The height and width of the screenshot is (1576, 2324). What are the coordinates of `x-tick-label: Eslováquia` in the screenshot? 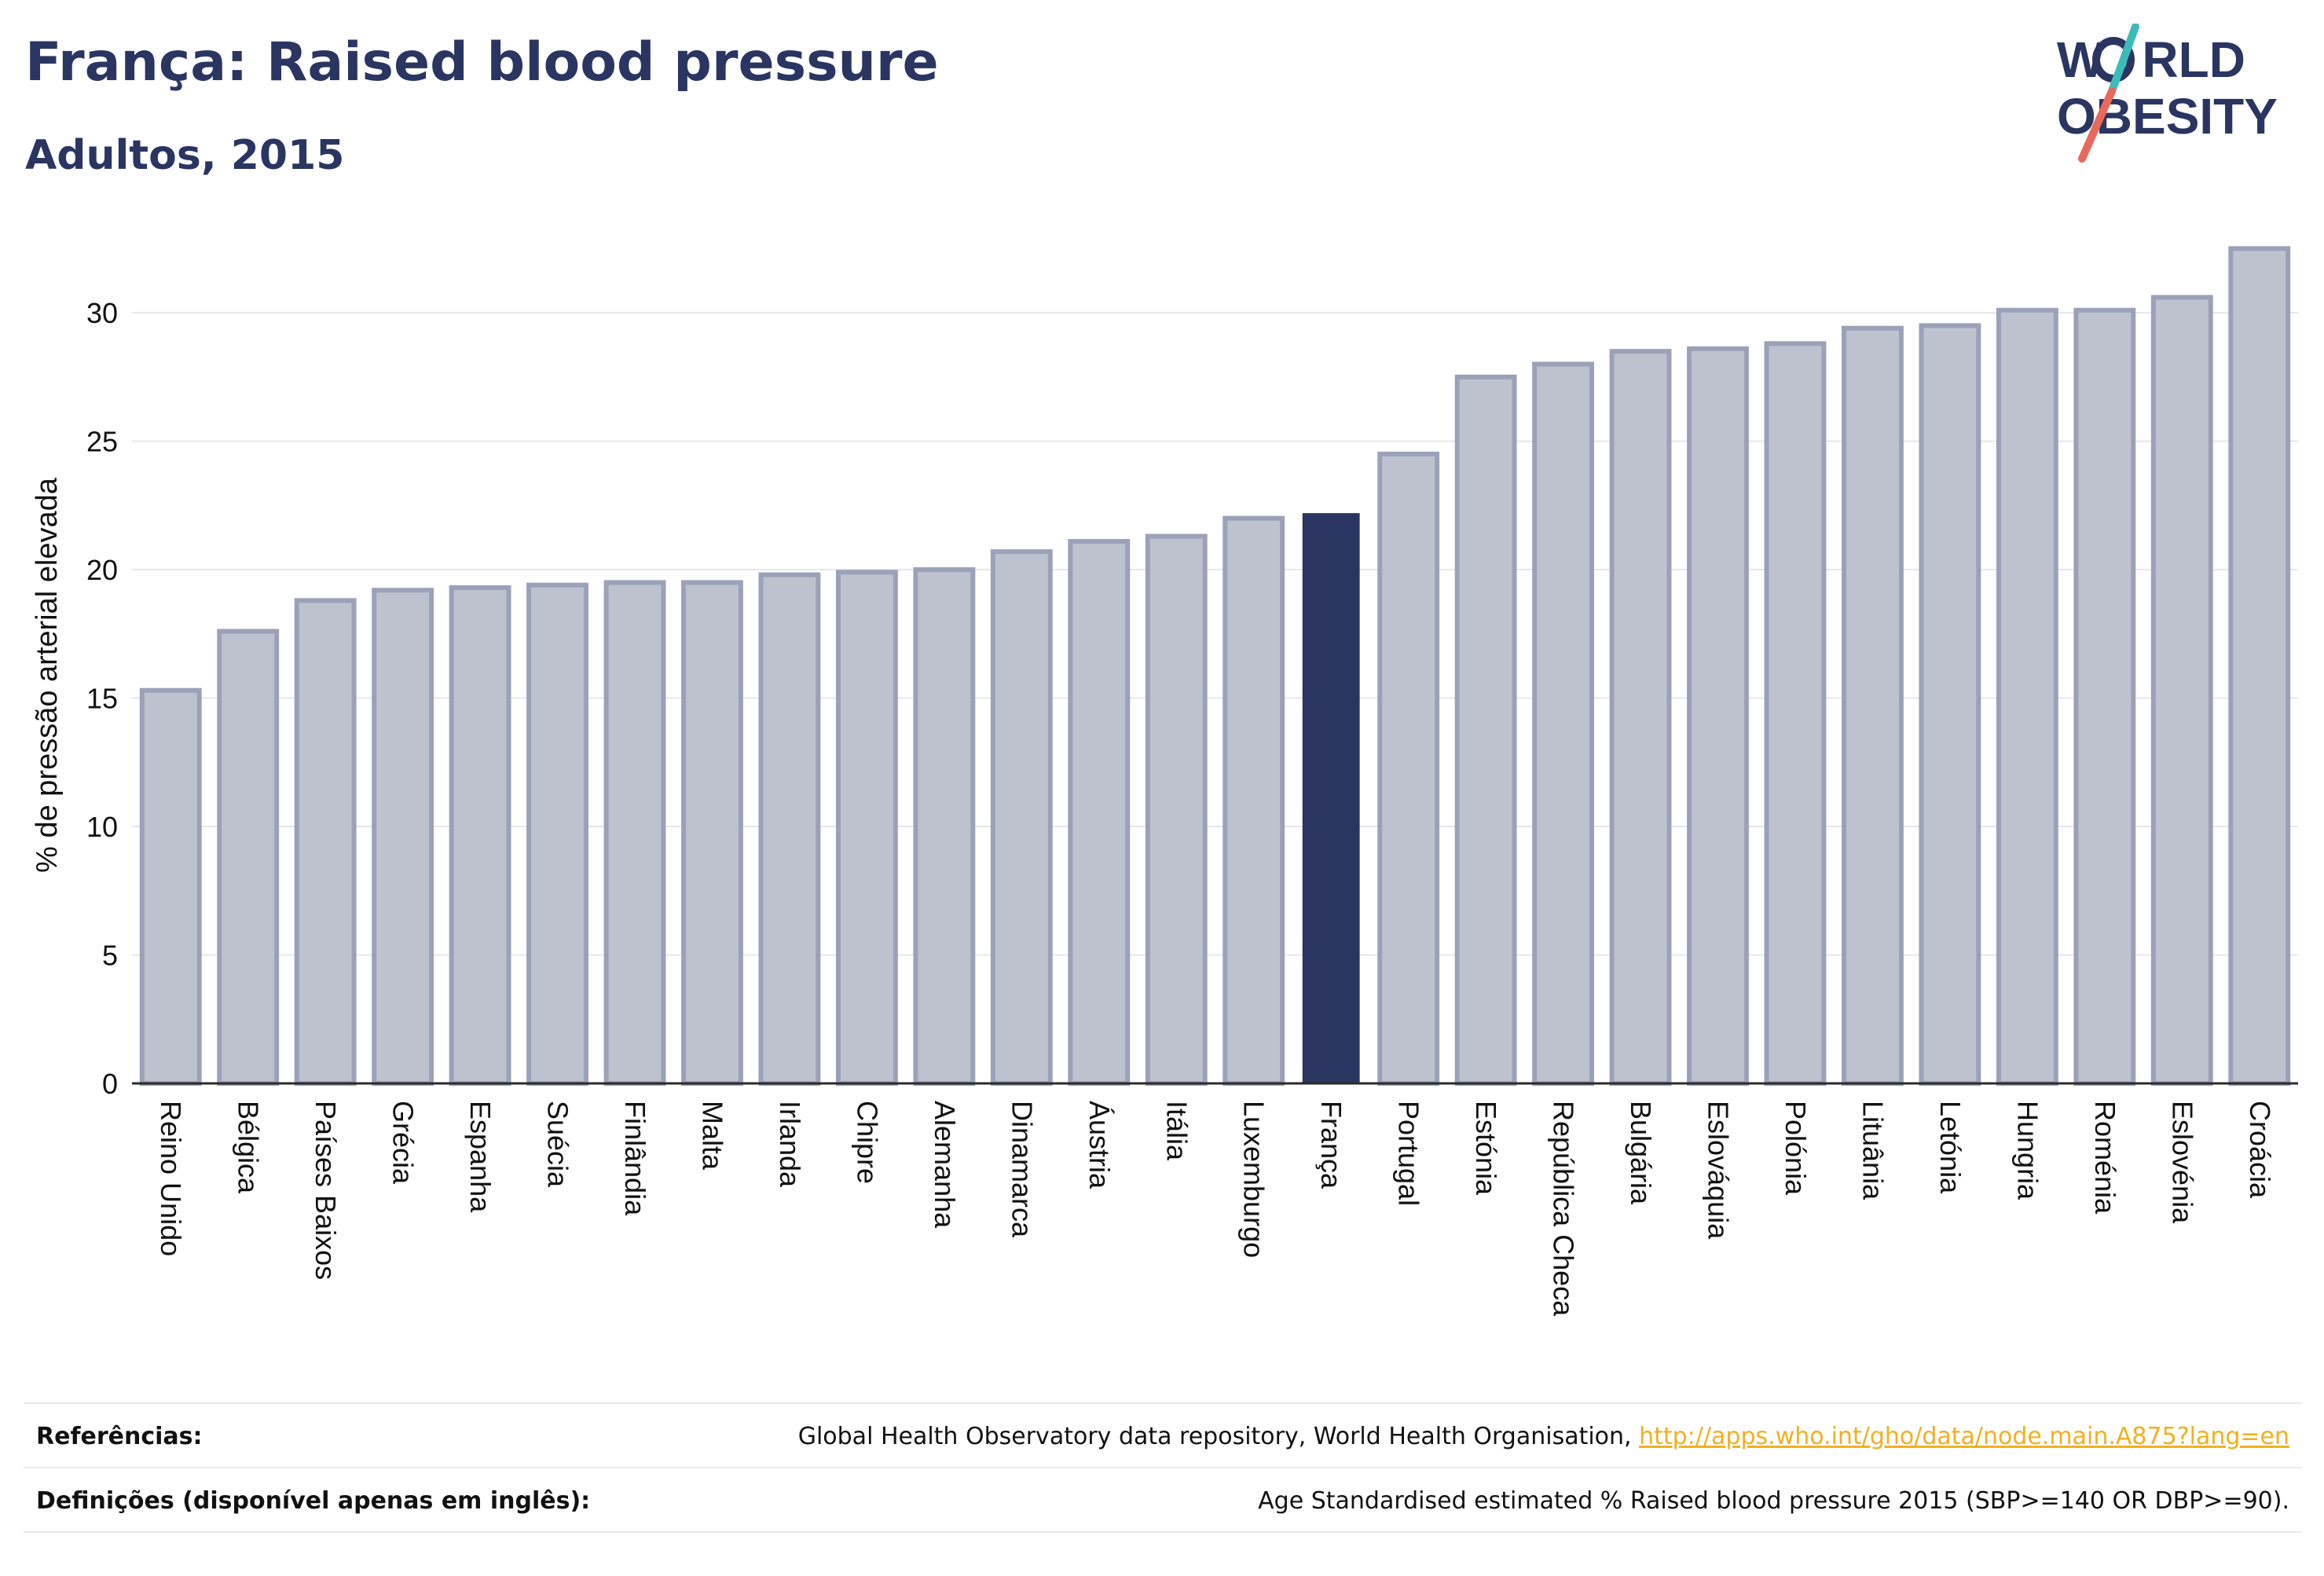 It's located at (1719, 1170).